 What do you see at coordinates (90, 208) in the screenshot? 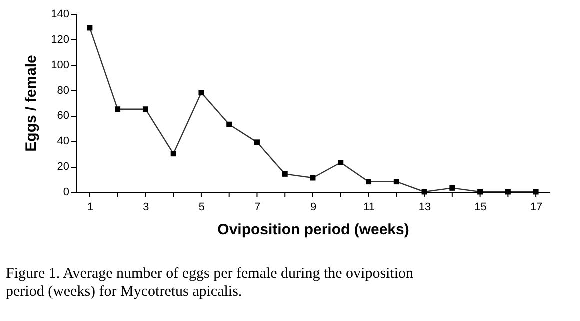
I see `x-tick-label: 1` at bounding box center [90, 208].